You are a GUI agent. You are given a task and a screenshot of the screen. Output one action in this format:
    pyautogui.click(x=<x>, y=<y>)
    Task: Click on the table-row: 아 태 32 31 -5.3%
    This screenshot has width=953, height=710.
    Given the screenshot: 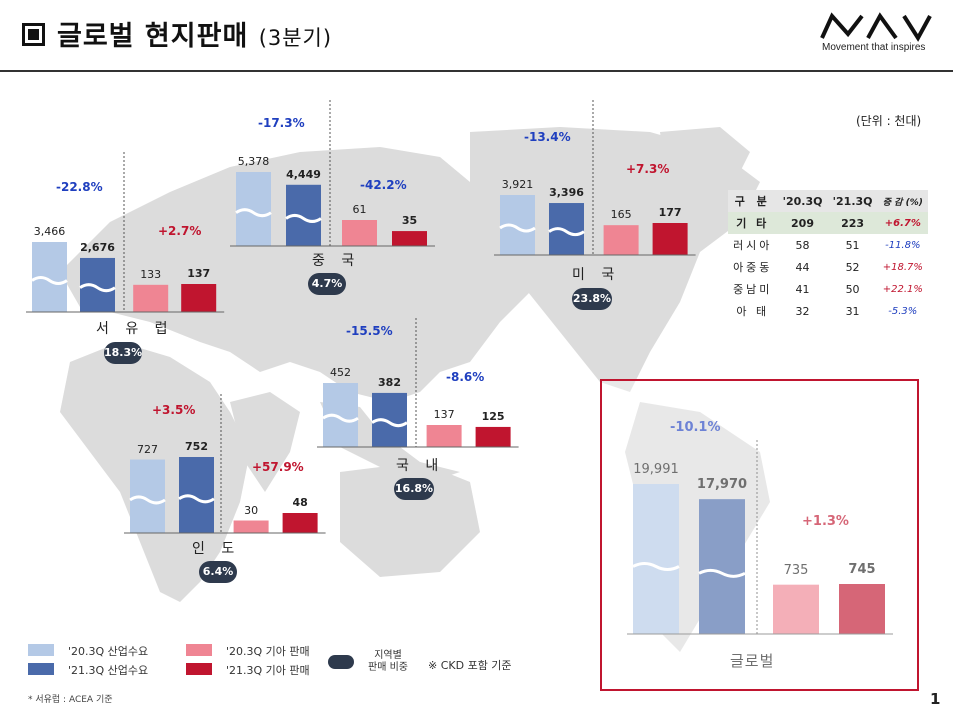 What is the action you would take?
    pyautogui.click(x=828, y=311)
    